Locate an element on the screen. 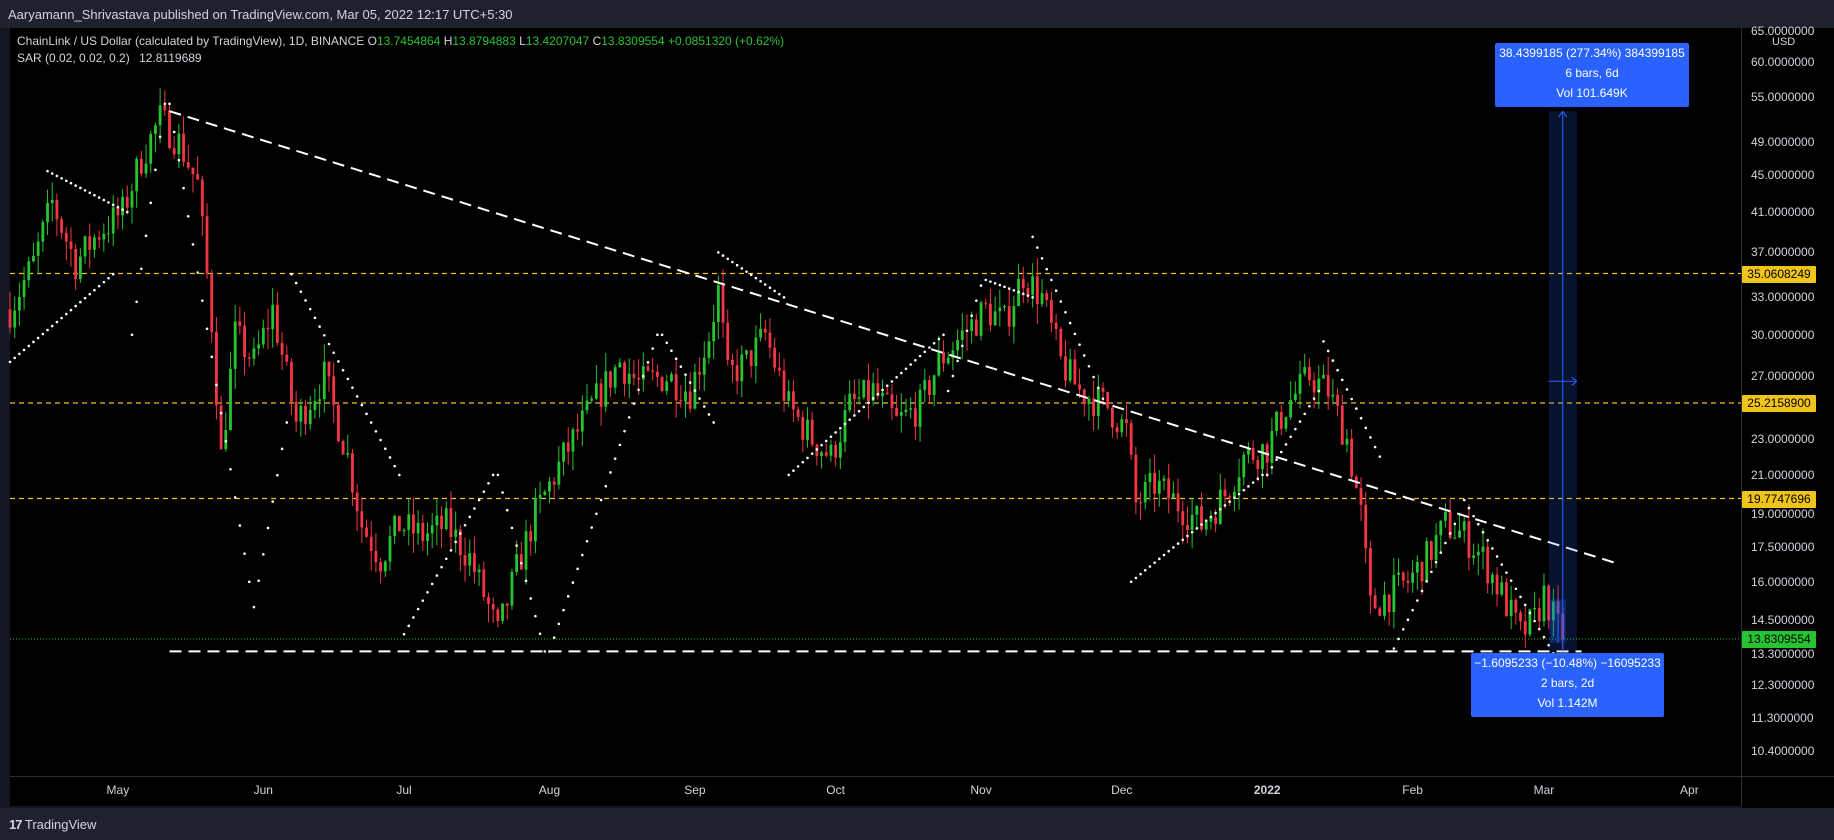  price-tick-label: 45.0000000 is located at coordinates (1783, 175).